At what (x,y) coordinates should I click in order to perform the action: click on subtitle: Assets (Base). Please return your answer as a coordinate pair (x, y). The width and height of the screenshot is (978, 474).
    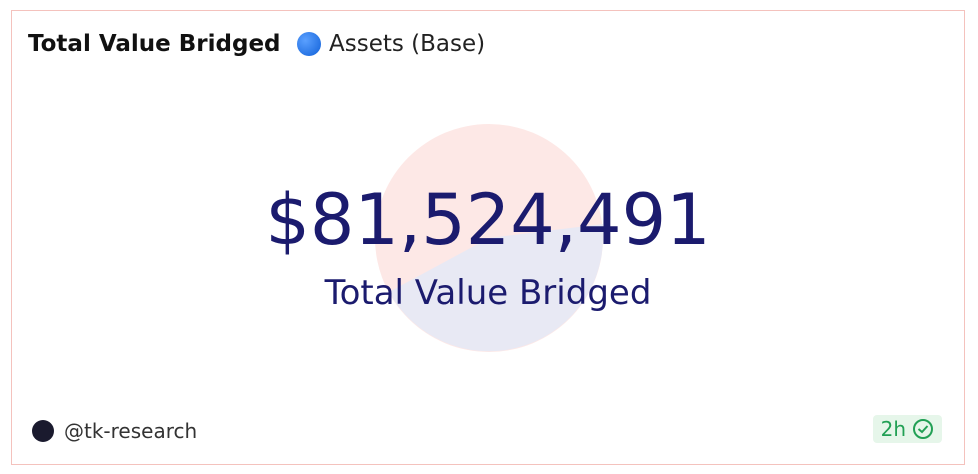
    Looking at the image, I should click on (391, 44).